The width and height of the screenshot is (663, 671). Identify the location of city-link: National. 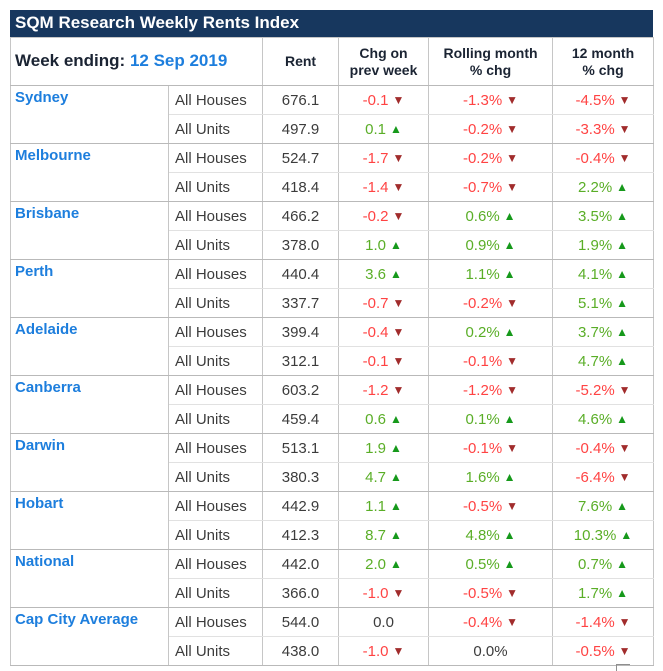
(45, 561).